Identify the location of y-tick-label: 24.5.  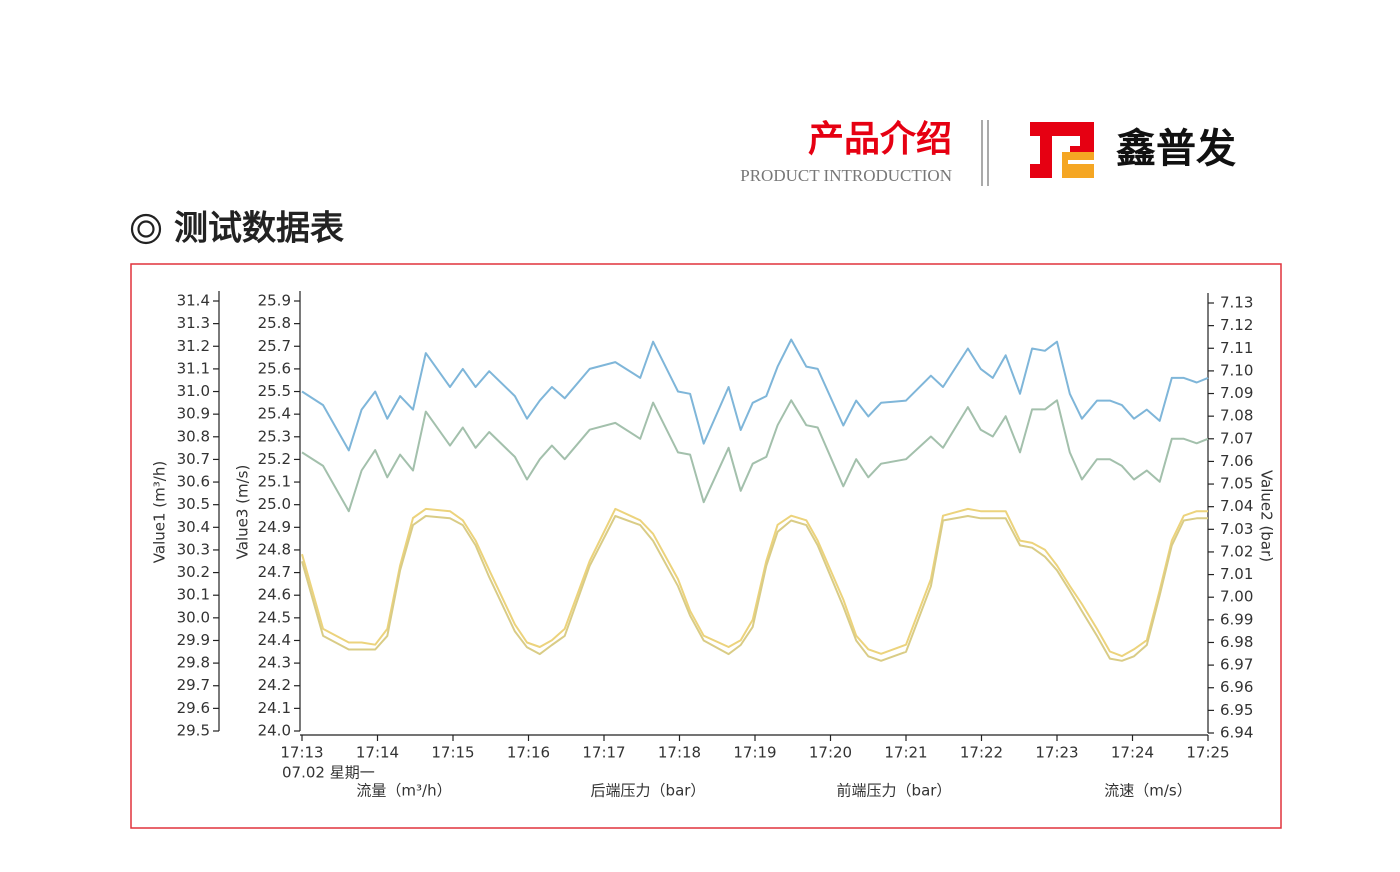
(274, 617).